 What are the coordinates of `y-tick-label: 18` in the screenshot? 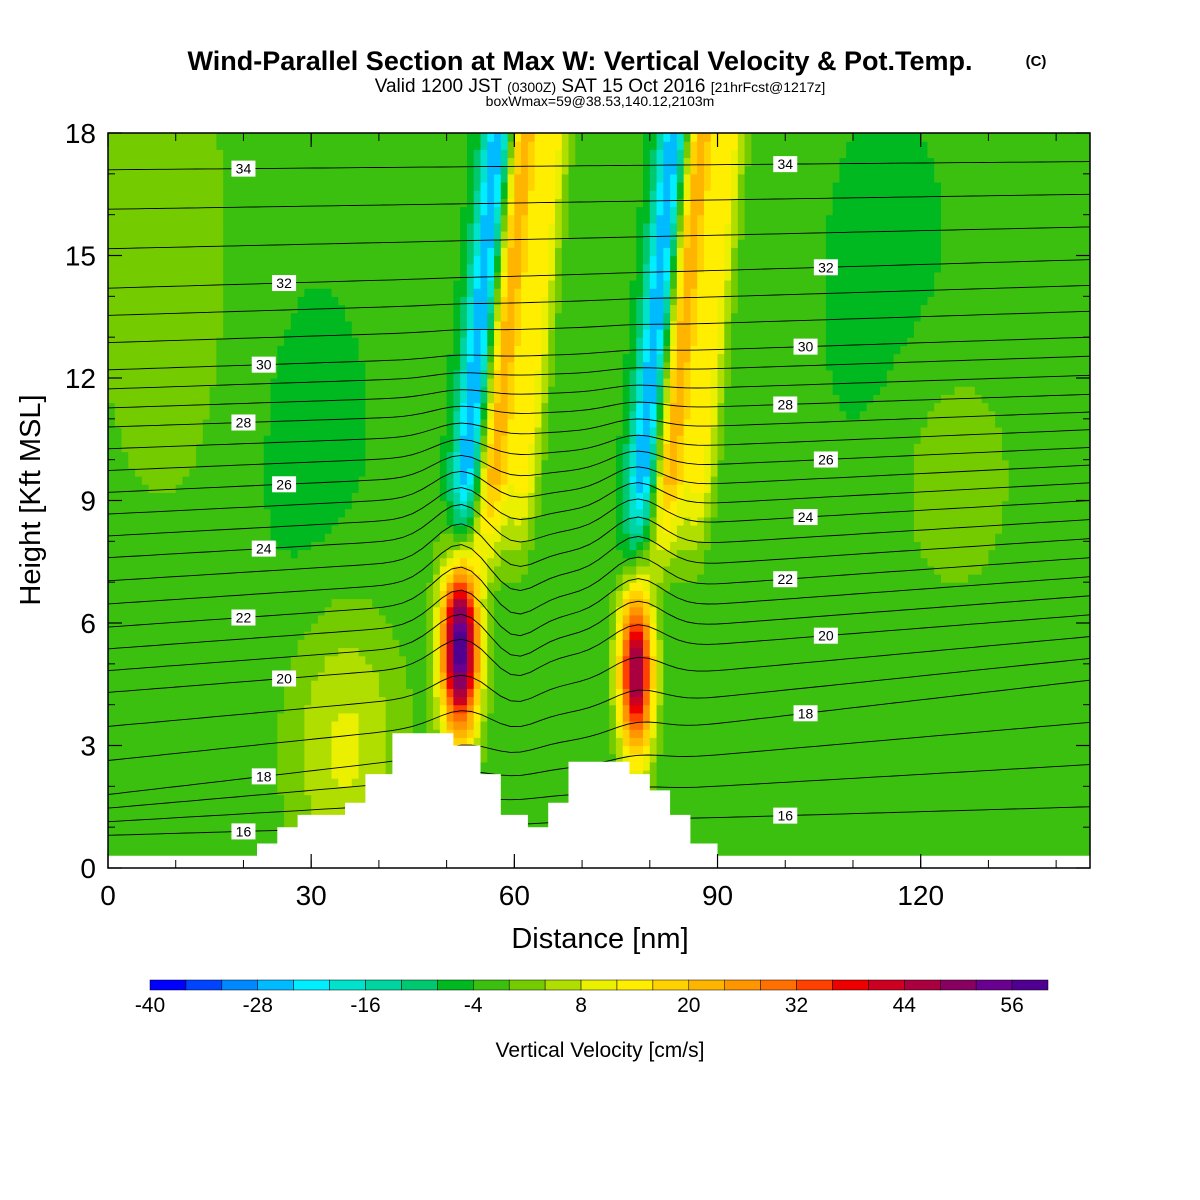 It's located at (80, 133).